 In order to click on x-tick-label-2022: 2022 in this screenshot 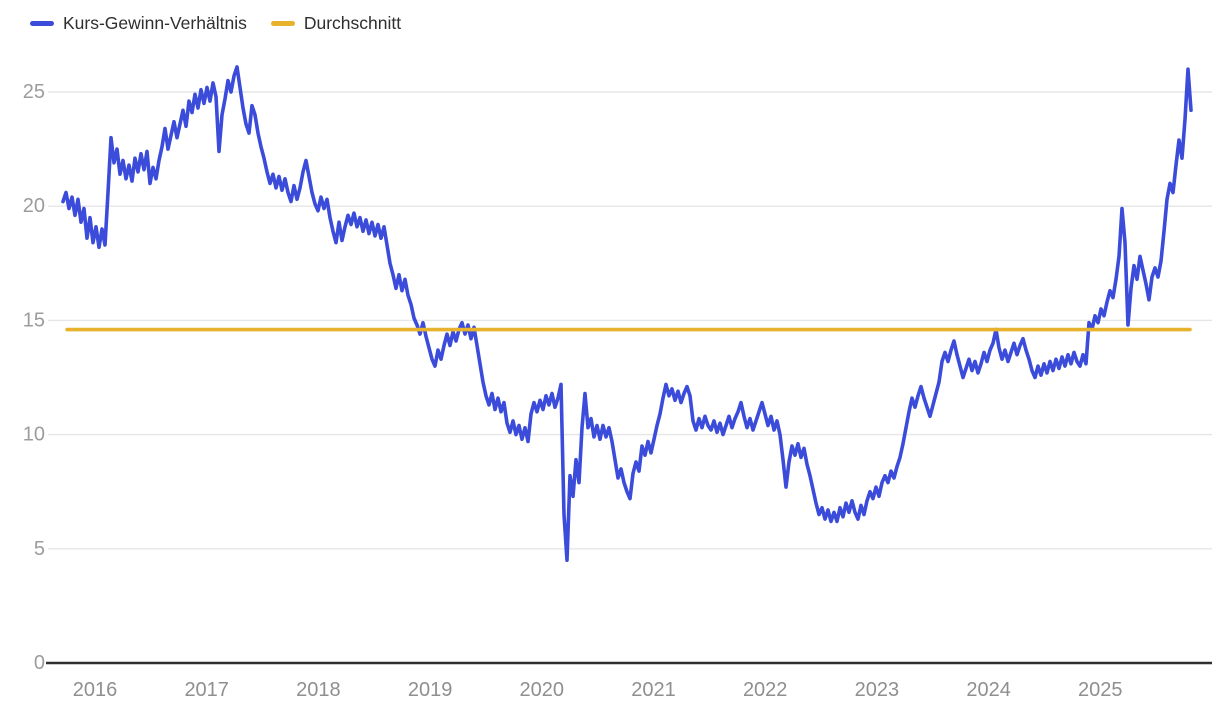, I will do `click(765, 690)`.